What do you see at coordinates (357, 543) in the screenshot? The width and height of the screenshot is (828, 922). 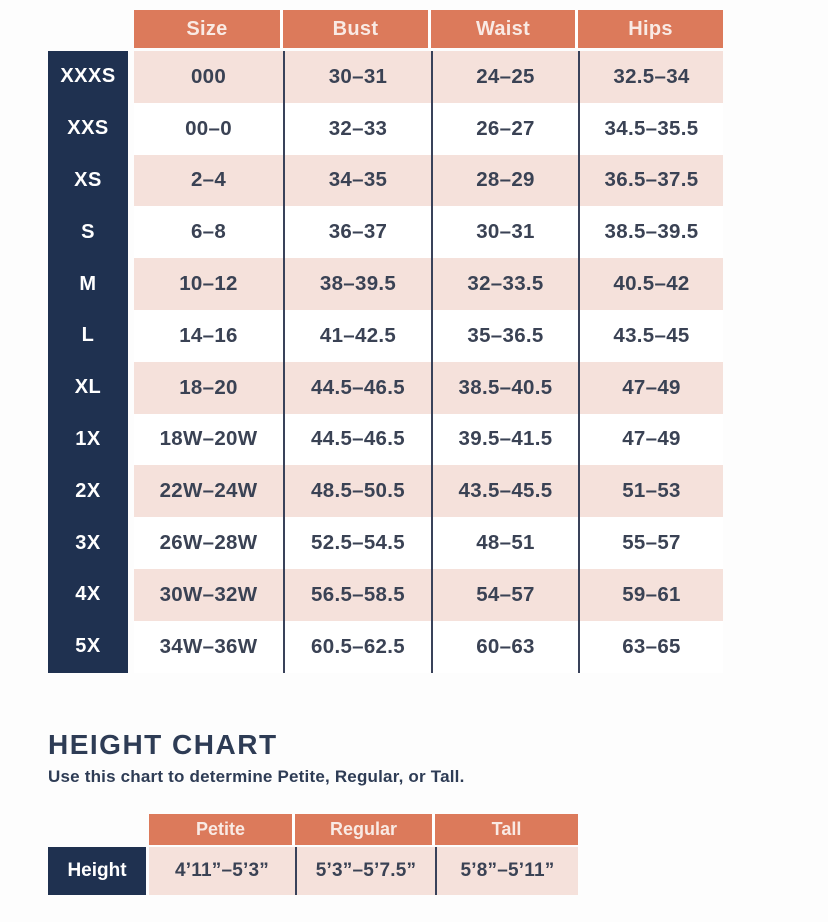 I see `bust-cell: 52.5–54.5` at bounding box center [357, 543].